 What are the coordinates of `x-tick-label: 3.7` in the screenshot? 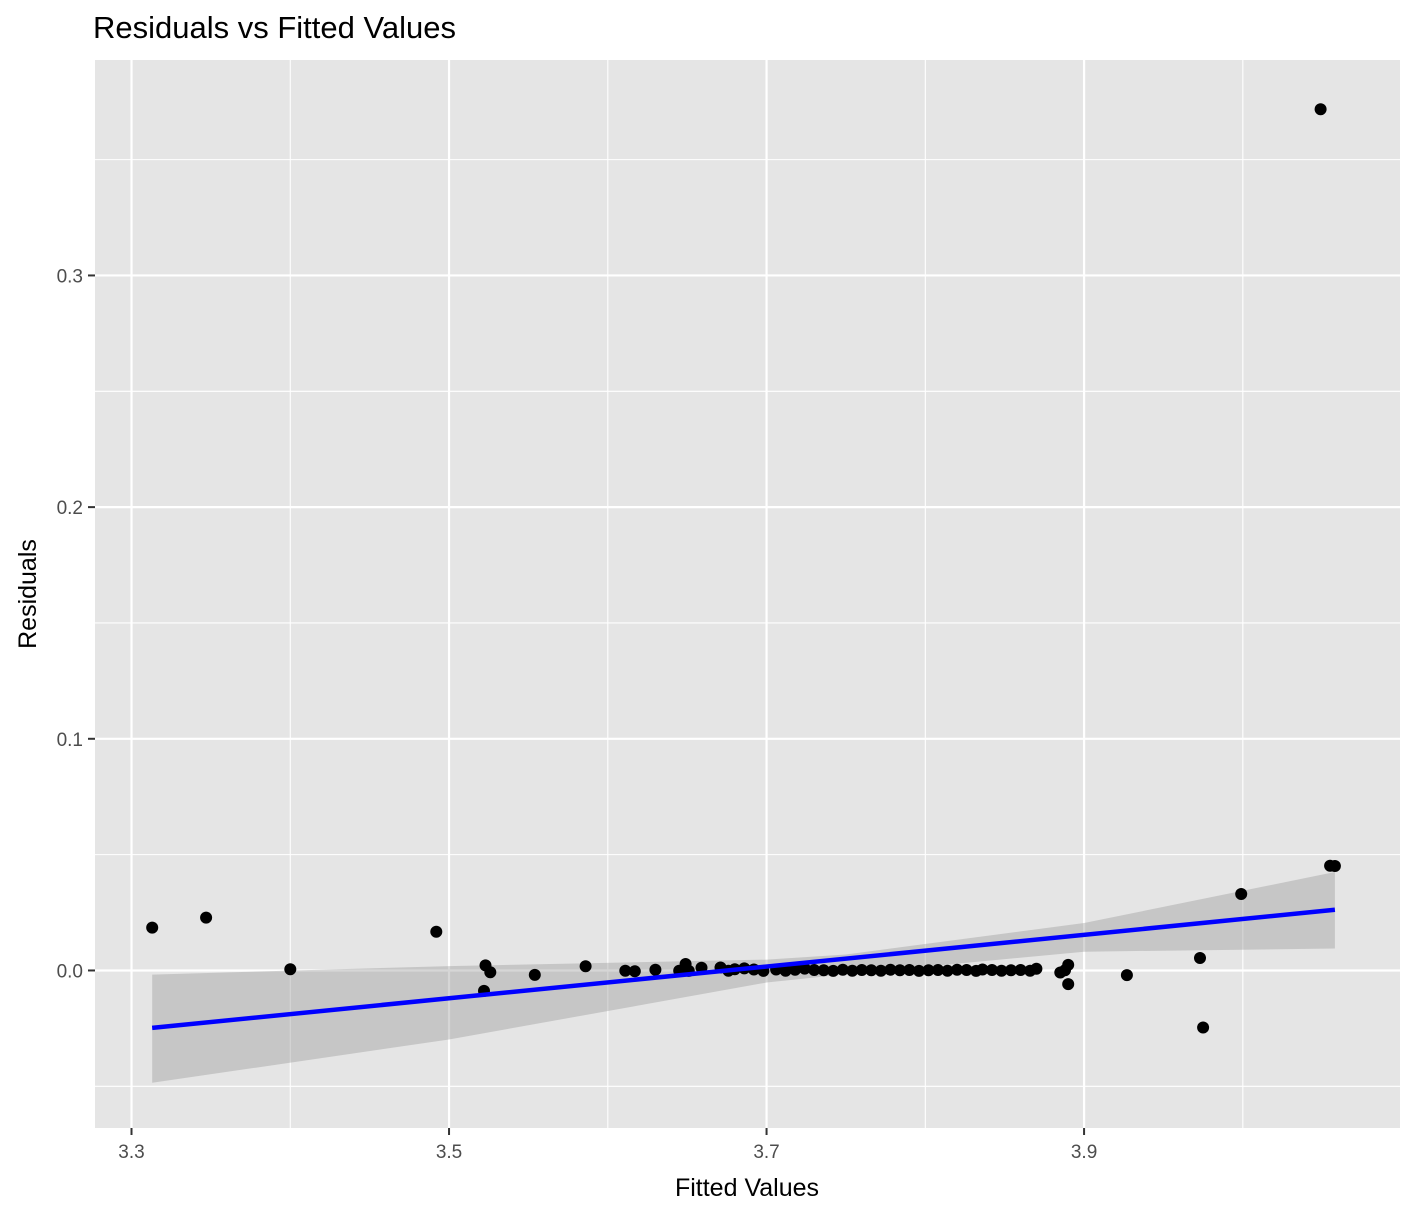 It's located at (766, 1152).